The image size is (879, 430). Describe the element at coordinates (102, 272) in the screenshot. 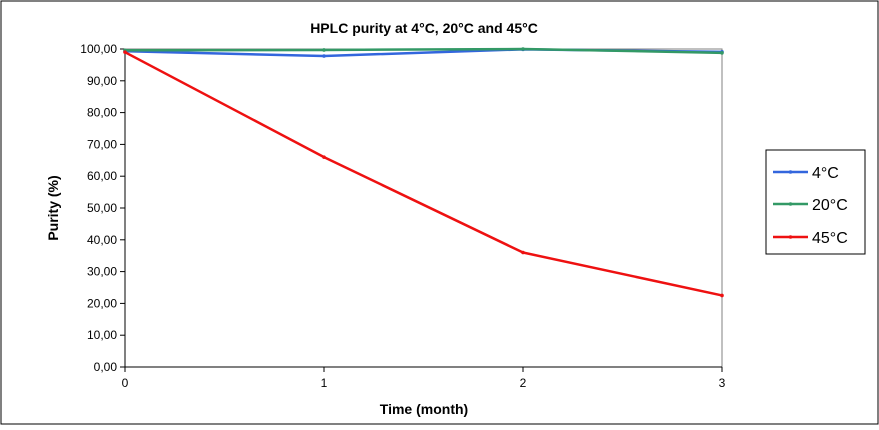

I see `y-tick-label: 30,00` at that location.